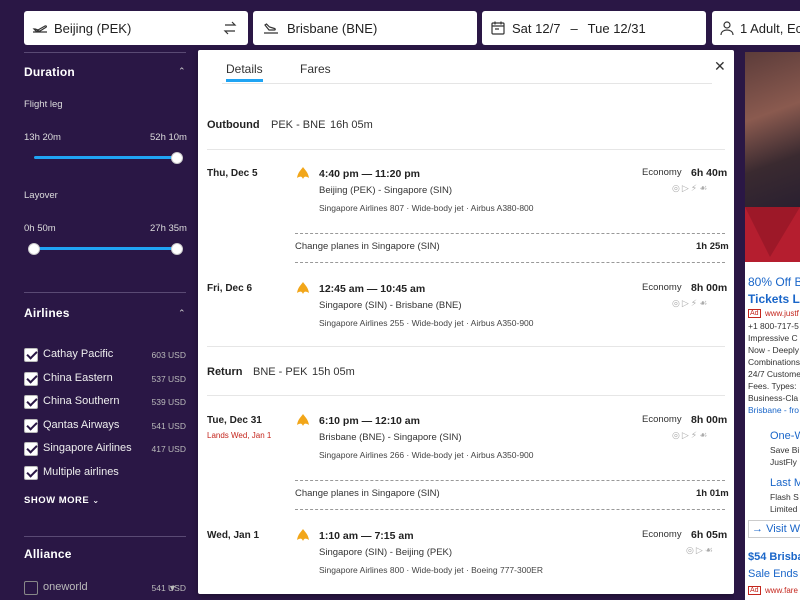 The width and height of the screenshot is (800, 600). I want to click on return-label: Return, so click(225, 372).